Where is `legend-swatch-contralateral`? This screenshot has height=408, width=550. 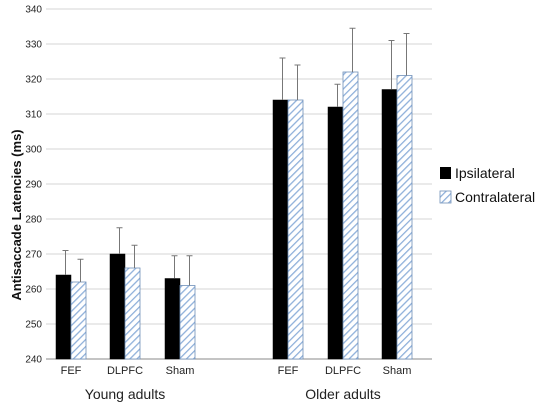 legend-swatch-contralateral is located at coordinates (445, 197).